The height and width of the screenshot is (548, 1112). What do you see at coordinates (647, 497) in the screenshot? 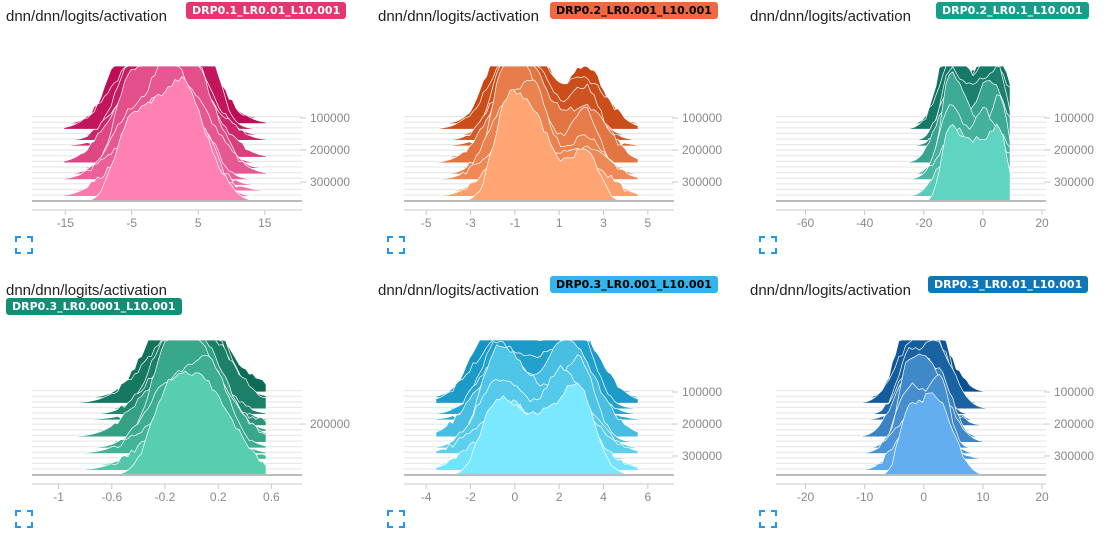
I see `x-tick-label: 6` at bounding box center [647, 497].